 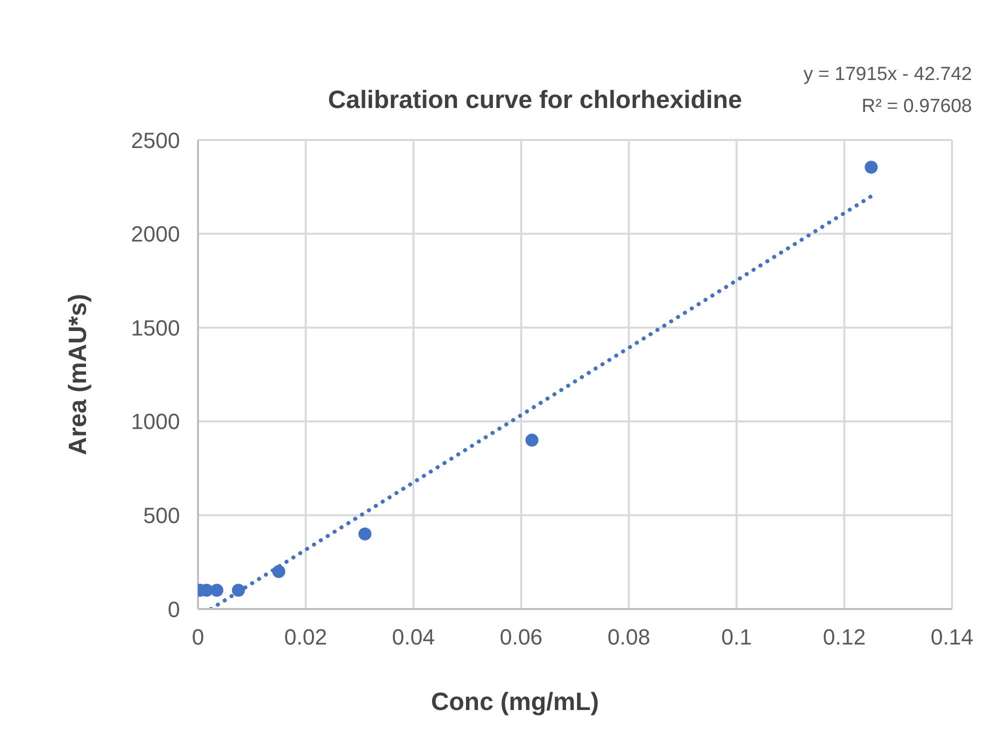 I want to click on x-tick-label: 0.06, so click(x=521, y=637).